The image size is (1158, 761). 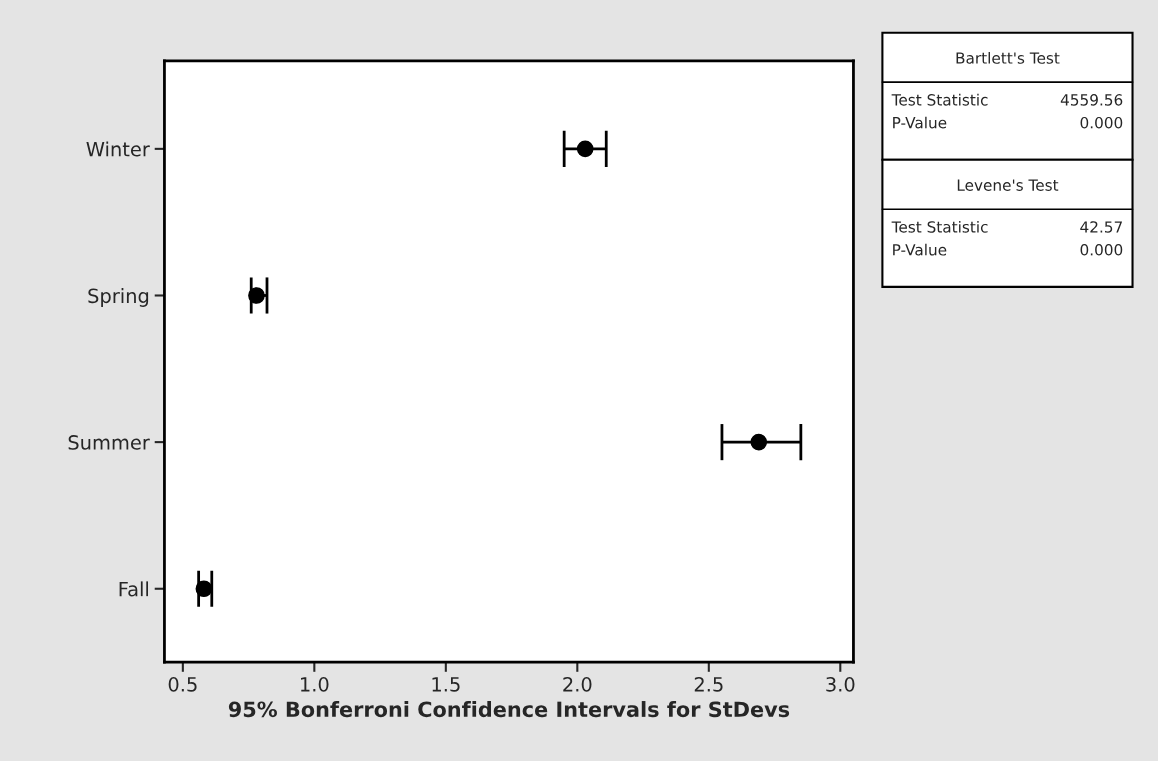 What do you see at coordinates (1008, 185) in the screenshot?
I see `text: Levene's Test` at bounding box center [1008, 185].